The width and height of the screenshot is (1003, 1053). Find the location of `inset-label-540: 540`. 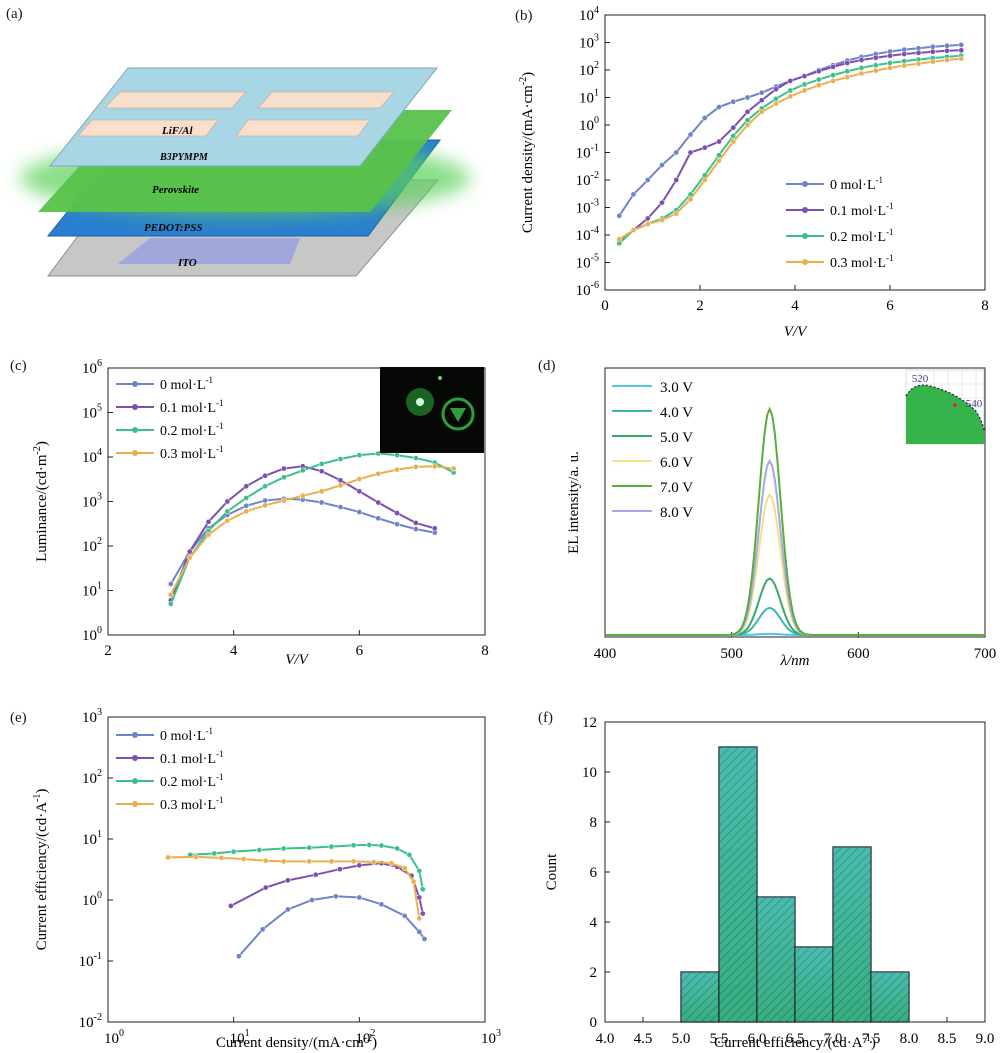

inset-label-540: 540 is located at coordinates (974, 404).